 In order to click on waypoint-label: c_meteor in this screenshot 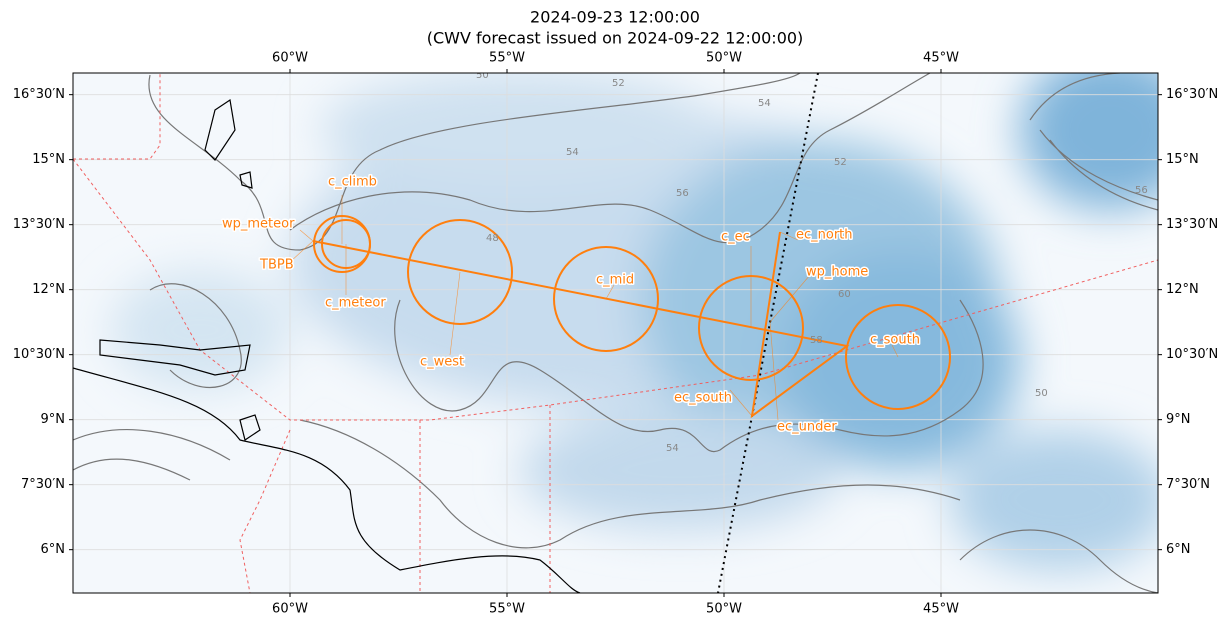, I will do `click(355, 303)`.